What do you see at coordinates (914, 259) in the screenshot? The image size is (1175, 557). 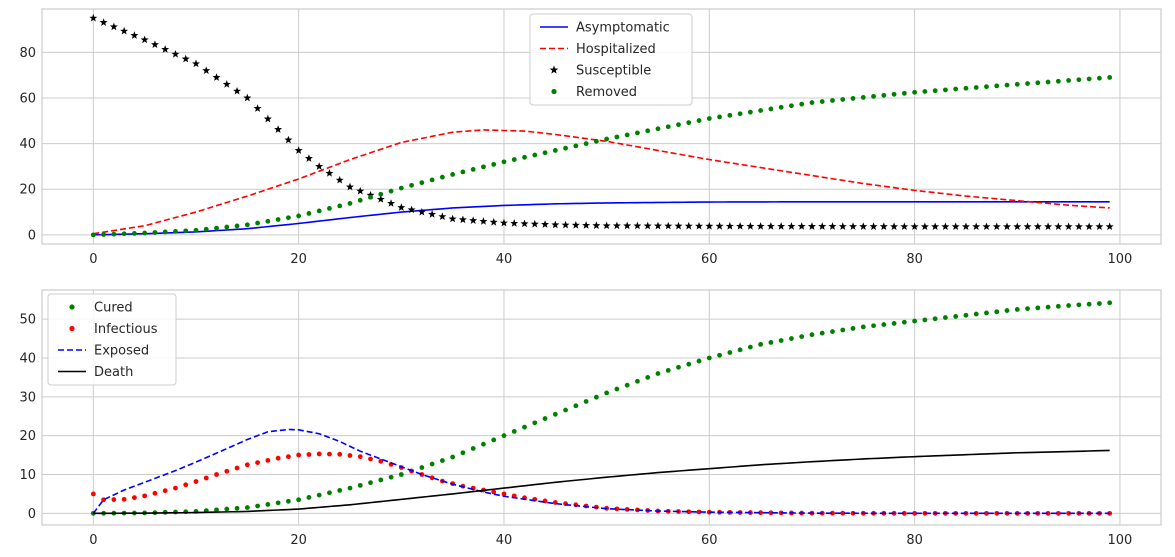 I see `x-tick-label: 80` at bounding box center [914, 259].